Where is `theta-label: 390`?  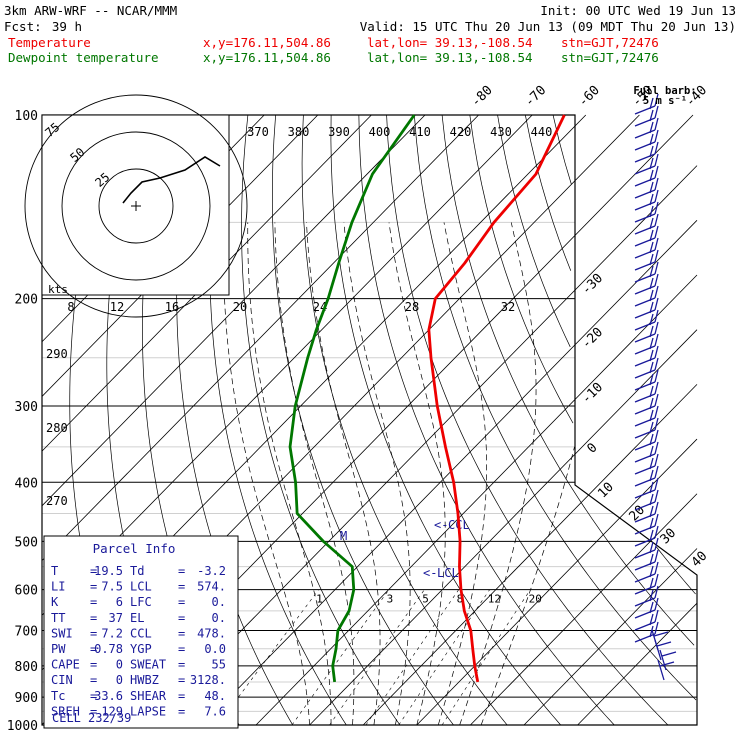
theta-label: 390 is located at coordinates (339, 132).